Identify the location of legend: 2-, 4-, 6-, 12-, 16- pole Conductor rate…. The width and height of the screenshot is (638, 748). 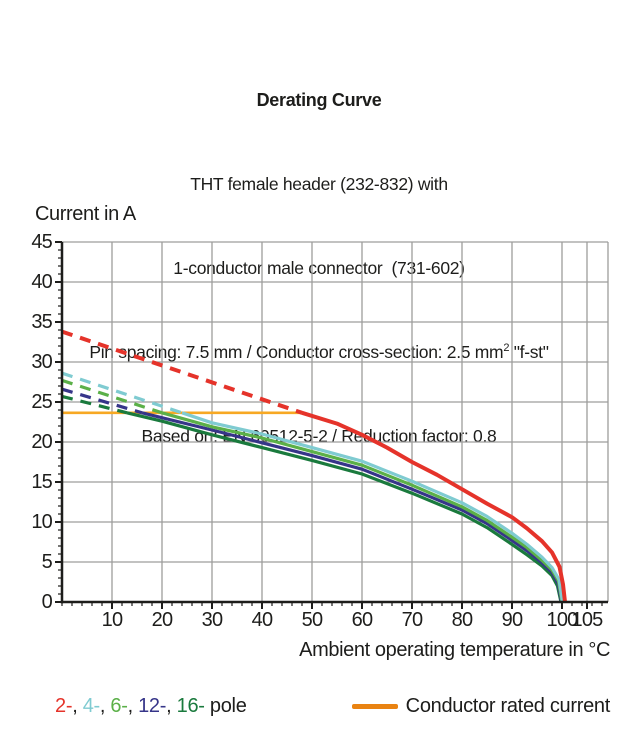
(319, 708).